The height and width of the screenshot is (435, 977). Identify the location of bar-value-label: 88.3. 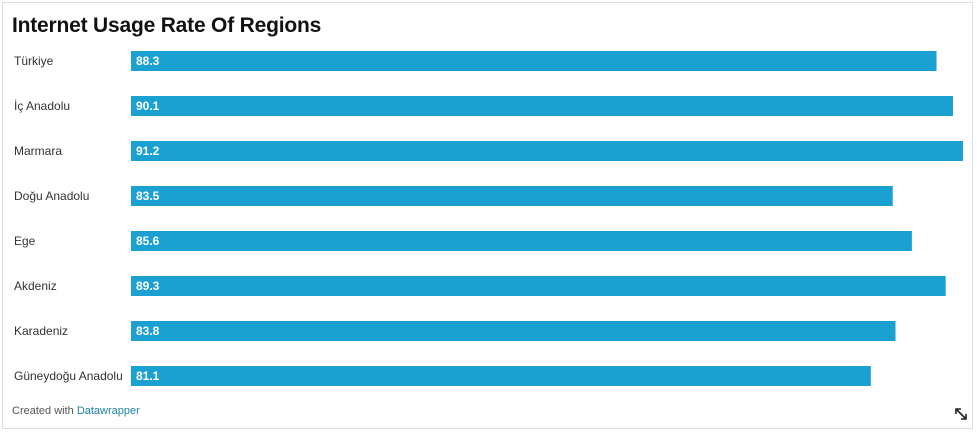
(148, 61).